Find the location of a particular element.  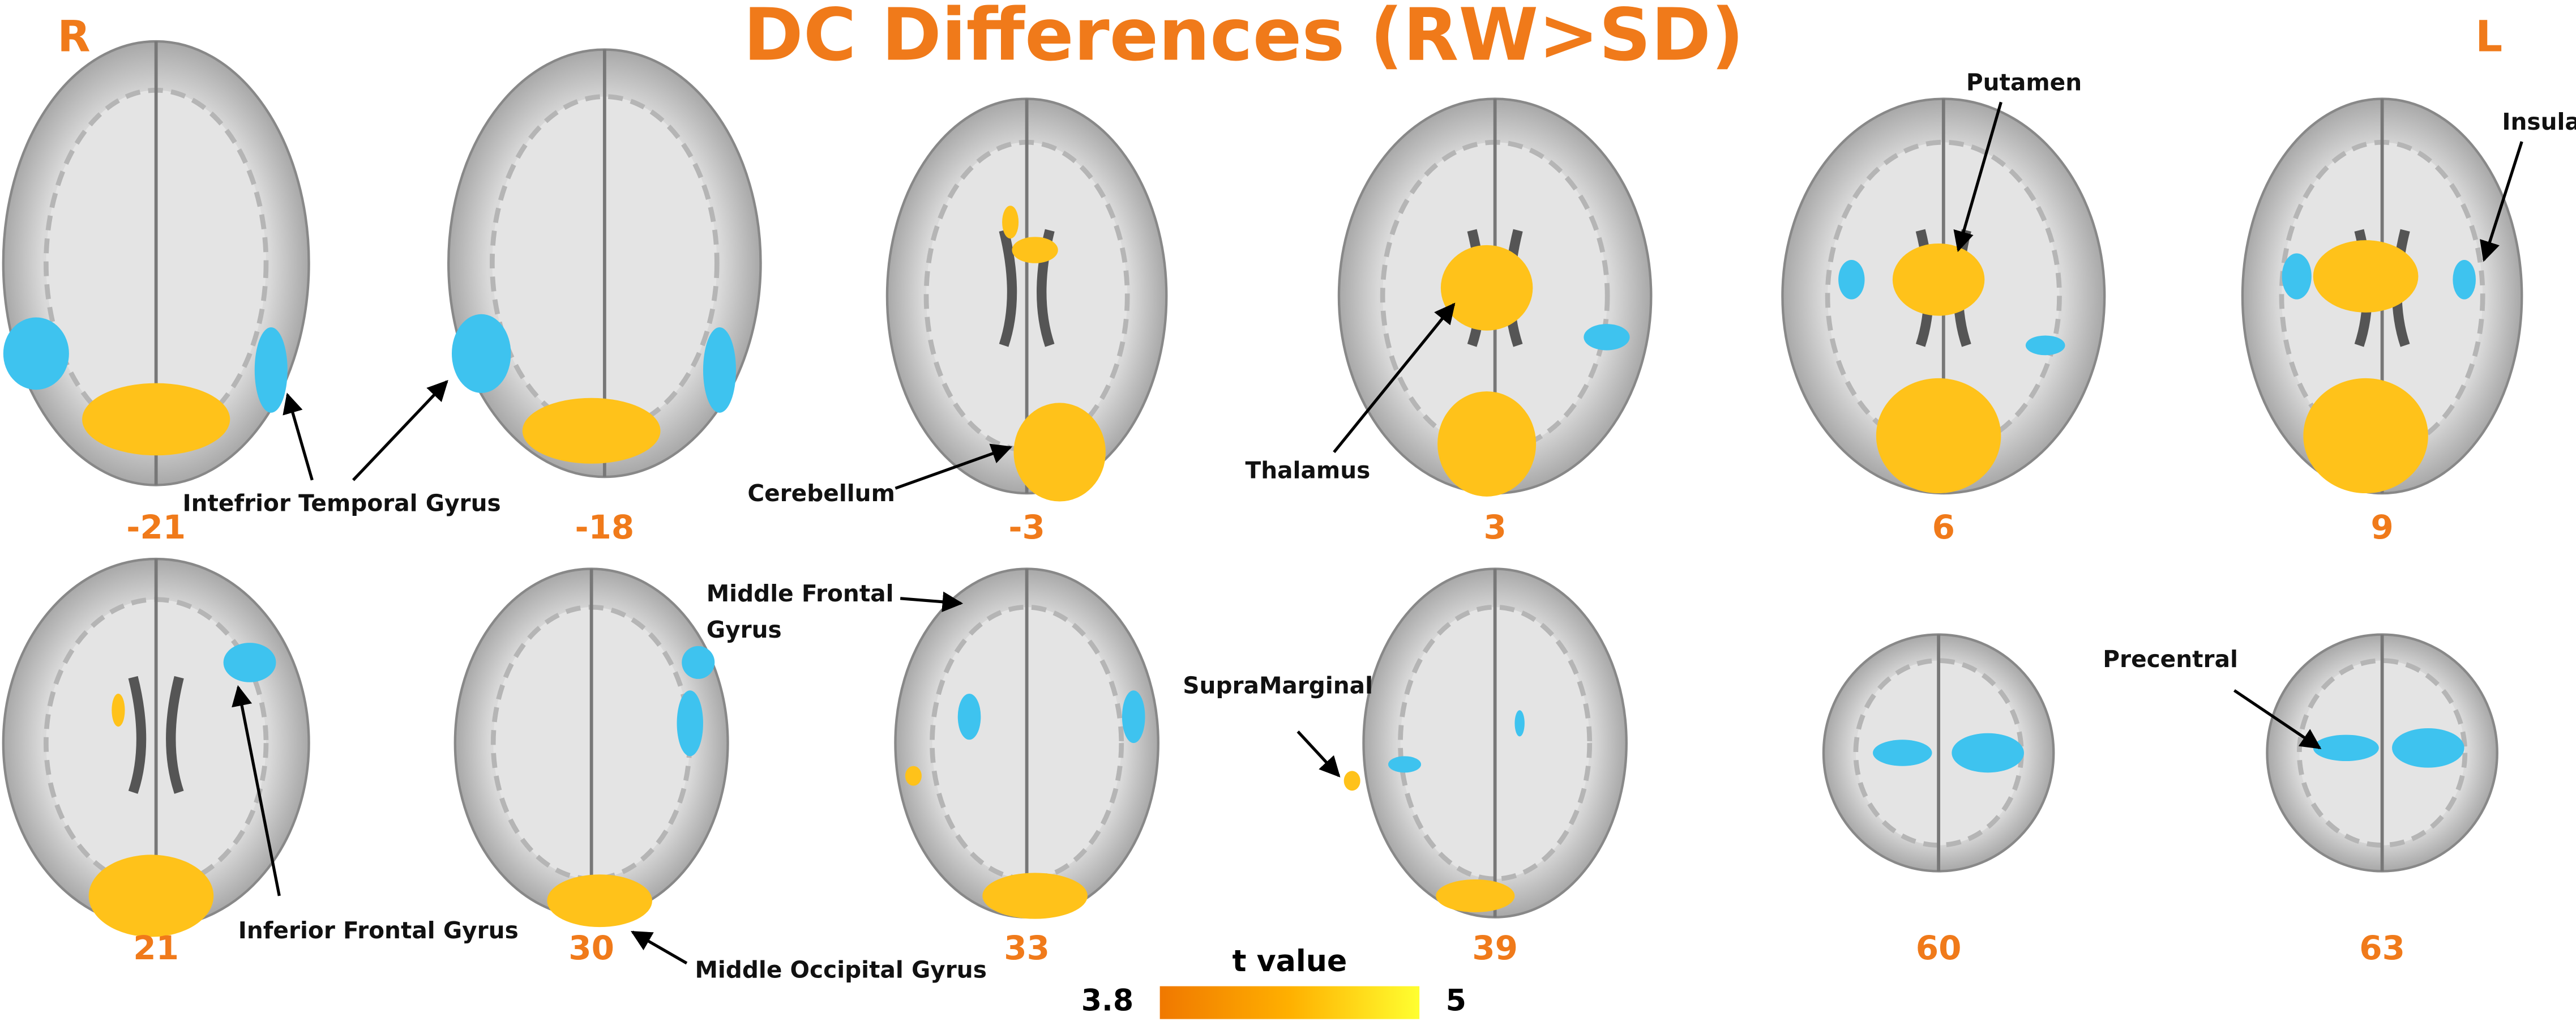

slice-label: 60 is located at coordinates (1939, 948).